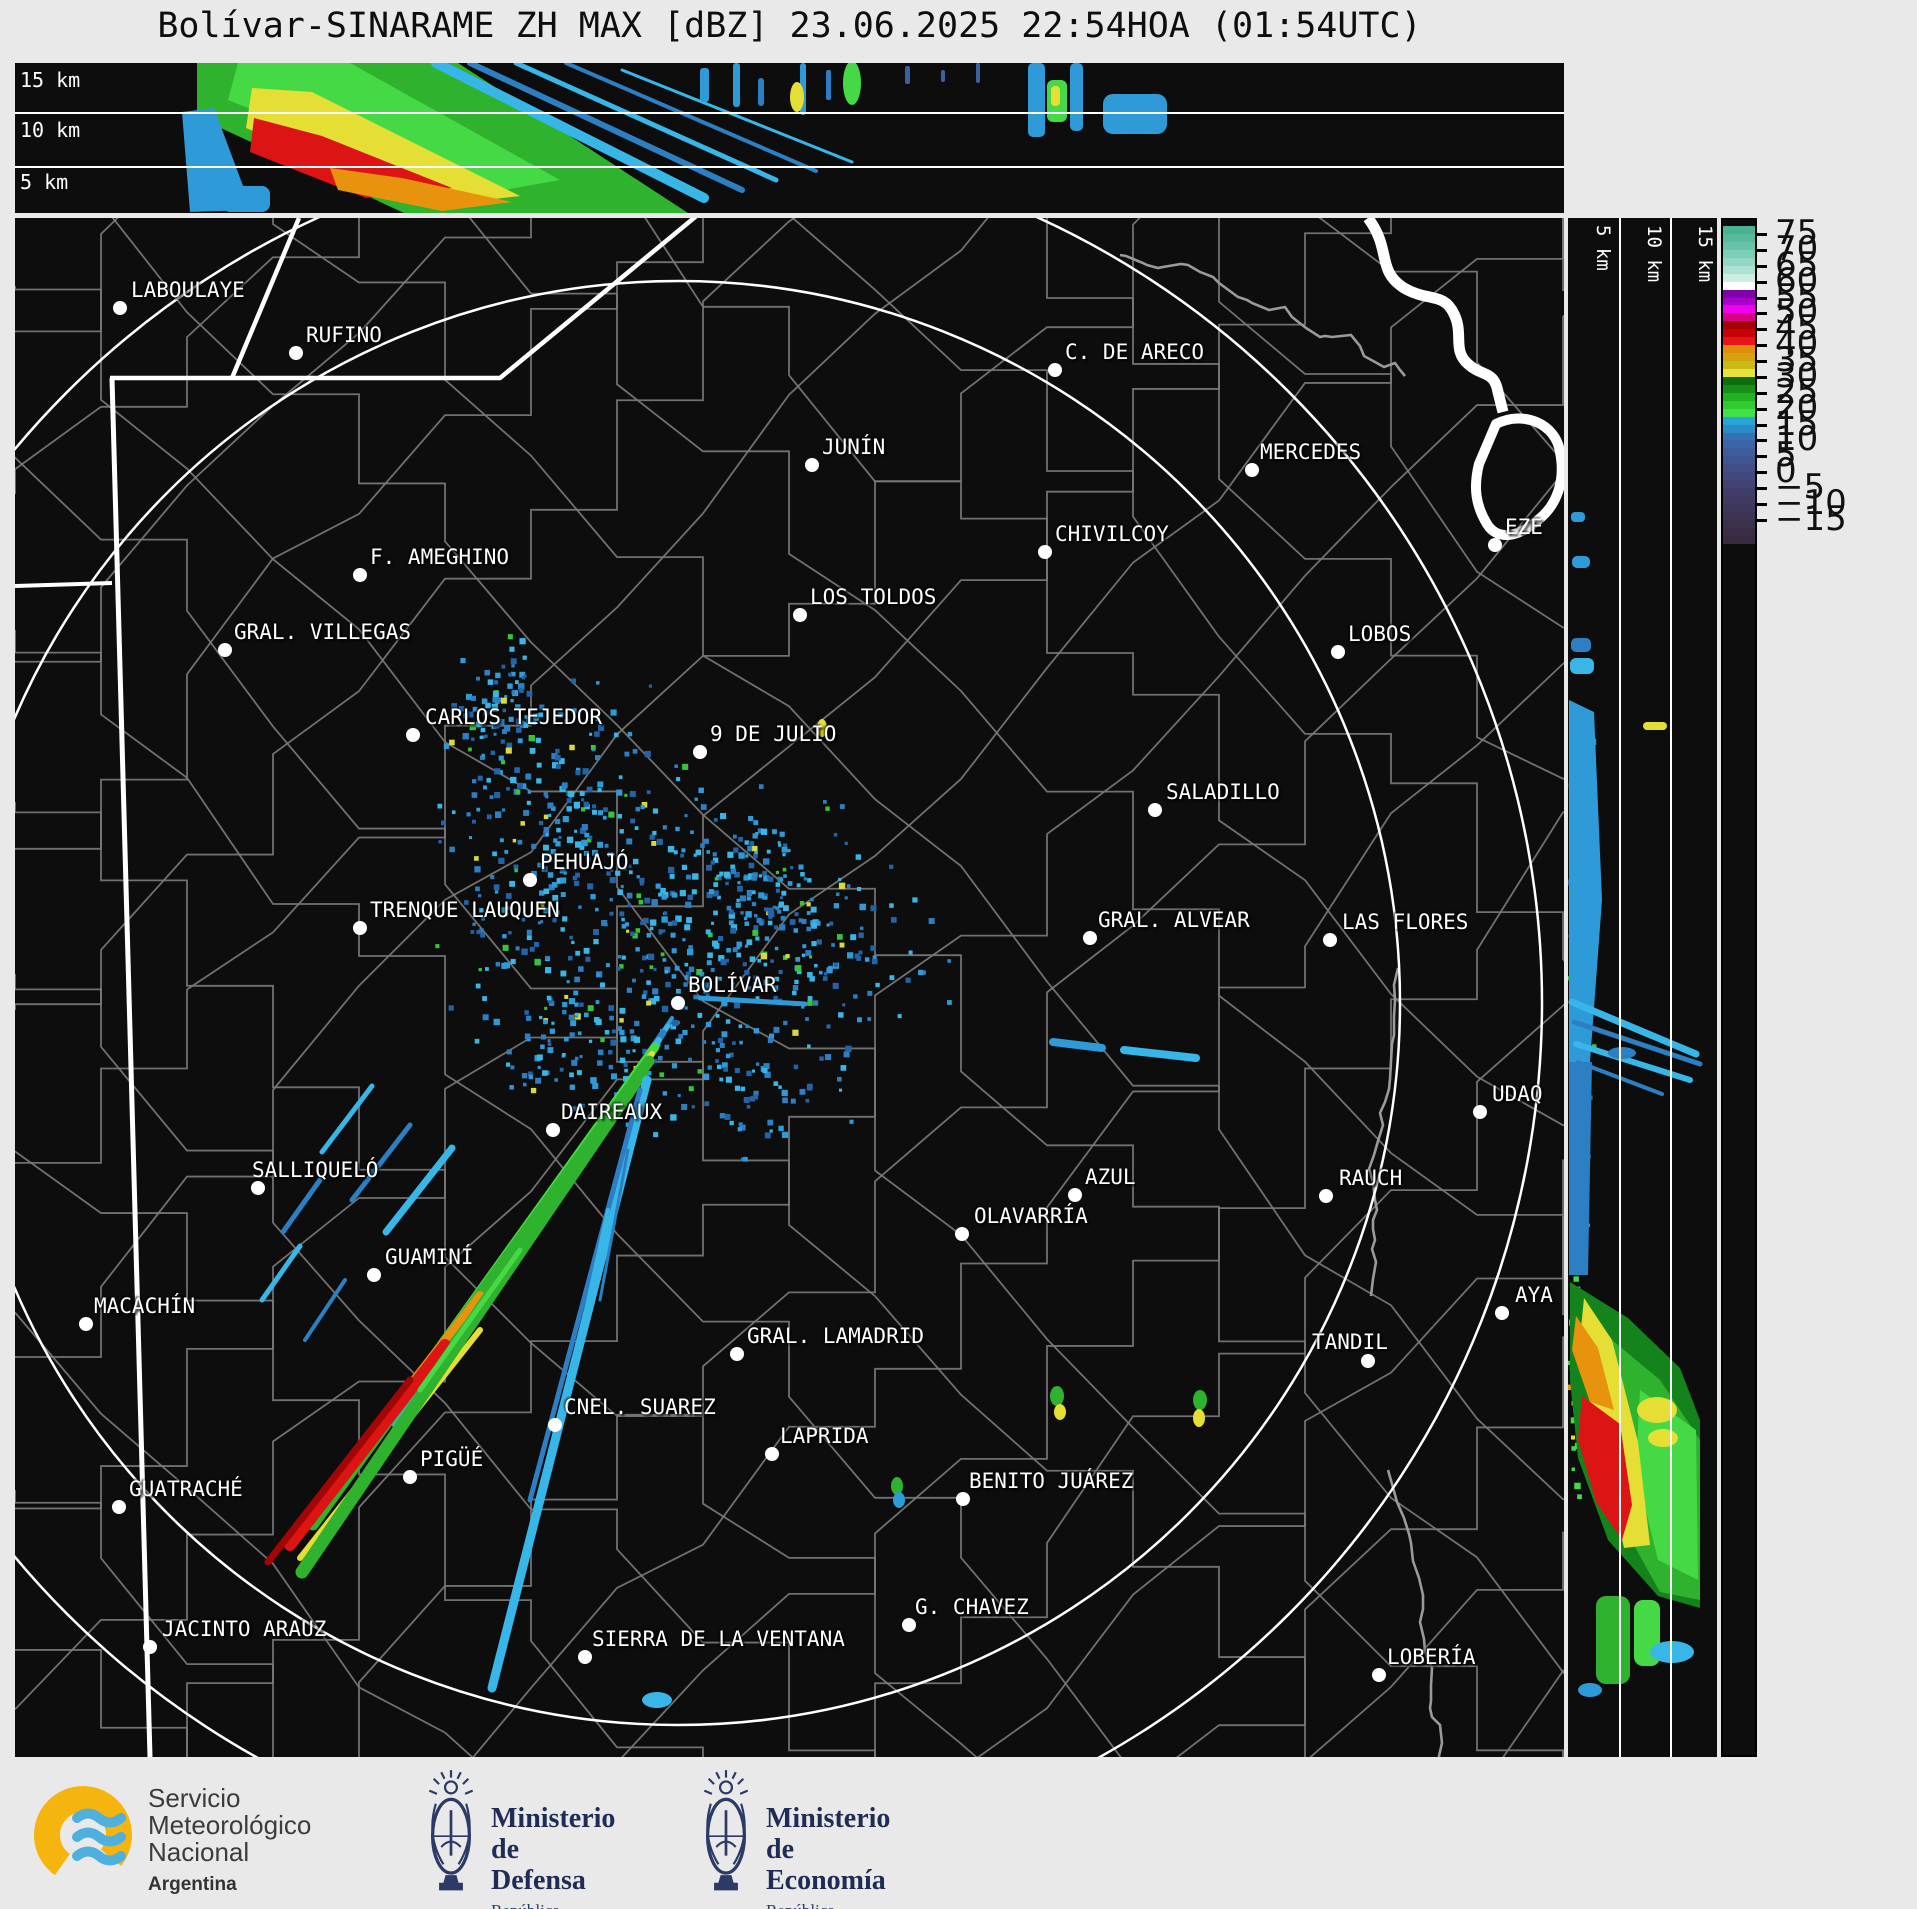  Describe the element at coordinates (186, 1489) in the screenshot. I see `city-label: GUATRACHÉ` at that location.